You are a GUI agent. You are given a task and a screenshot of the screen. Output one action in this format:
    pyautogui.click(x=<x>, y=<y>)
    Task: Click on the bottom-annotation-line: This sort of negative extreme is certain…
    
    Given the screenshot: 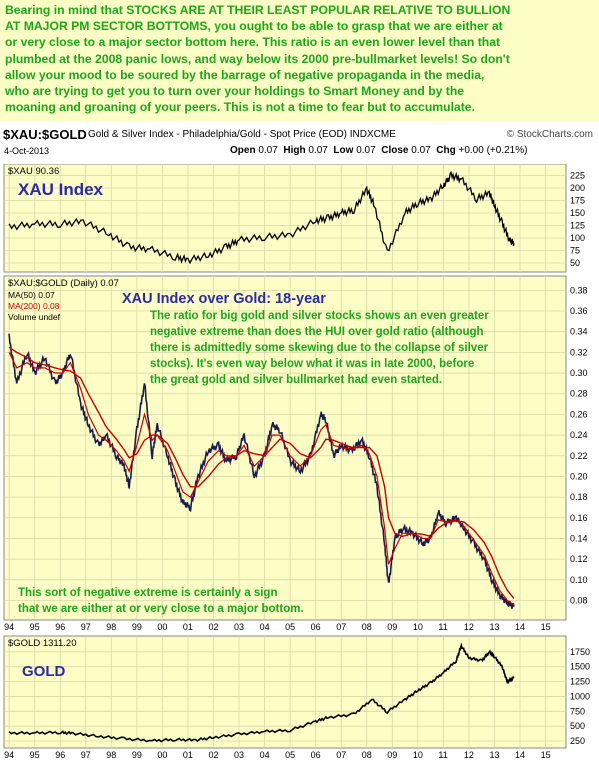 What is the action you would take?
    pyautogui.click(x=147, y=593)
    